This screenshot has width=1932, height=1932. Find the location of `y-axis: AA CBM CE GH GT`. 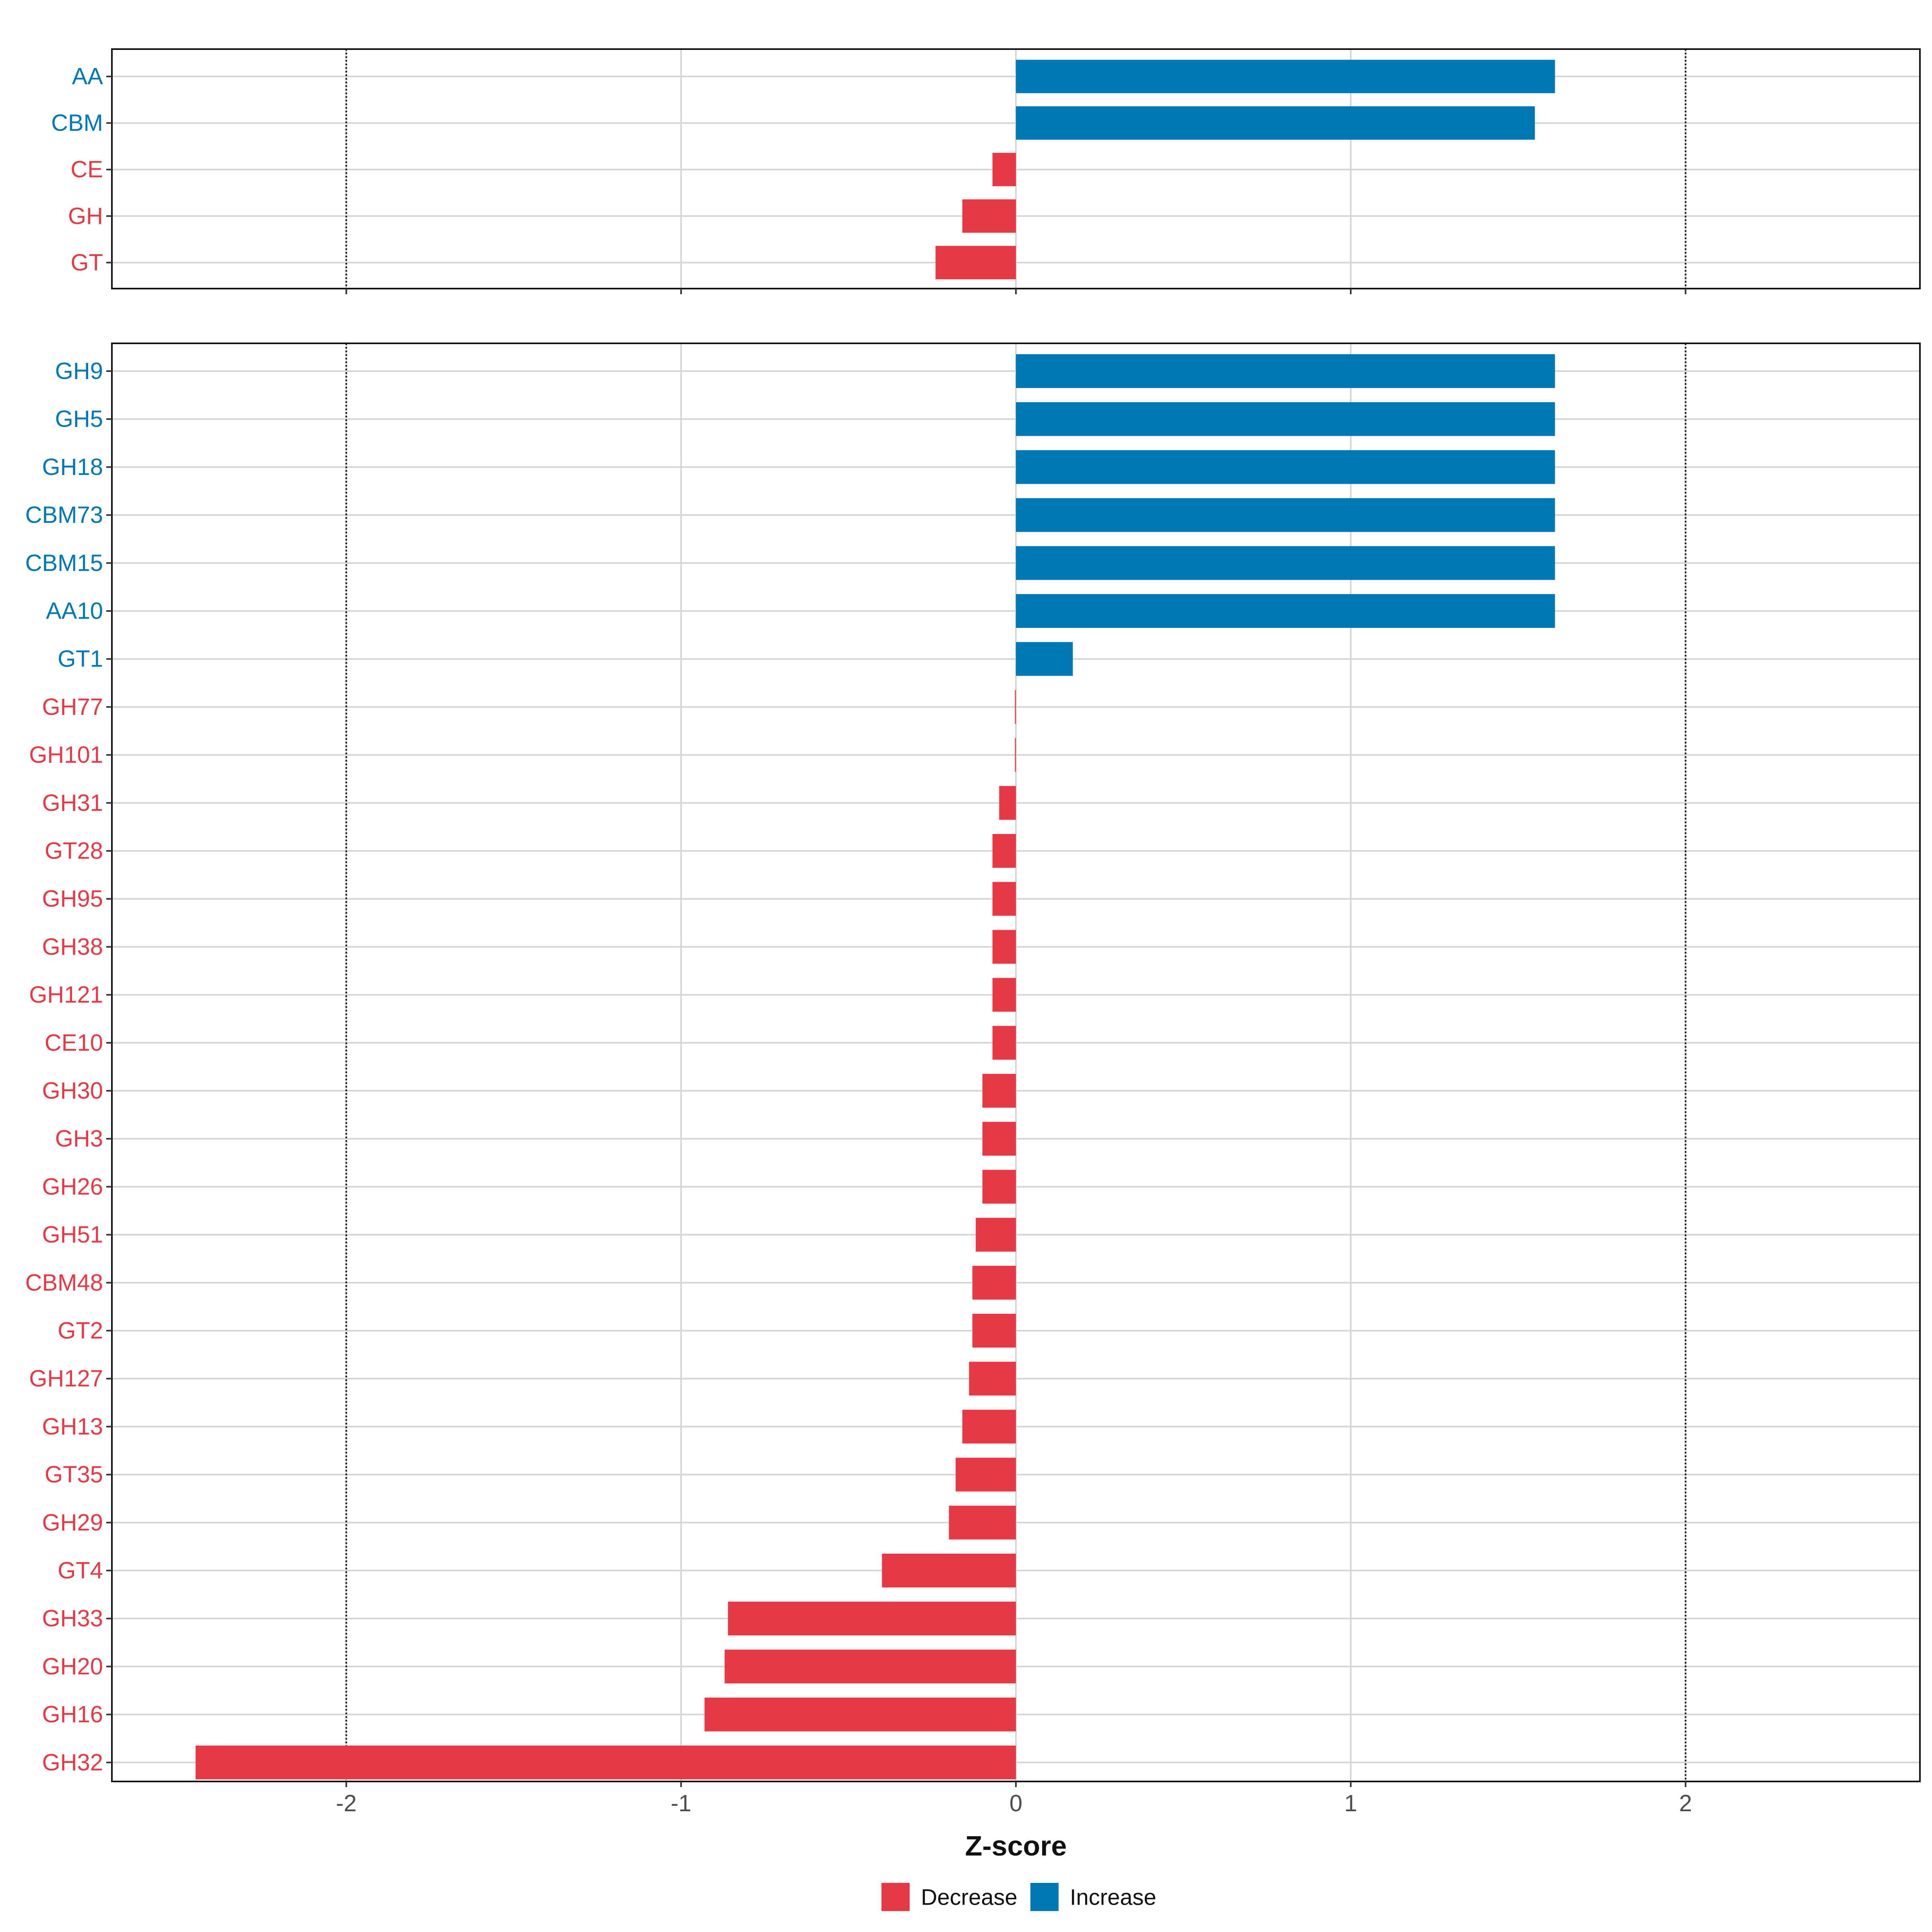

y-axis: AA CBM CE GH GT is located at coordinates (81, 170).